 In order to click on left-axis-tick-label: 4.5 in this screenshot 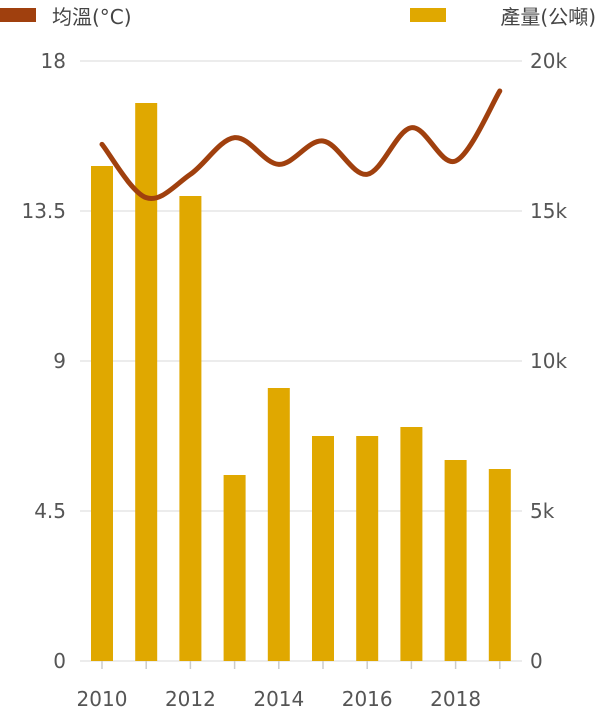, I will do `click(50, 511)`.